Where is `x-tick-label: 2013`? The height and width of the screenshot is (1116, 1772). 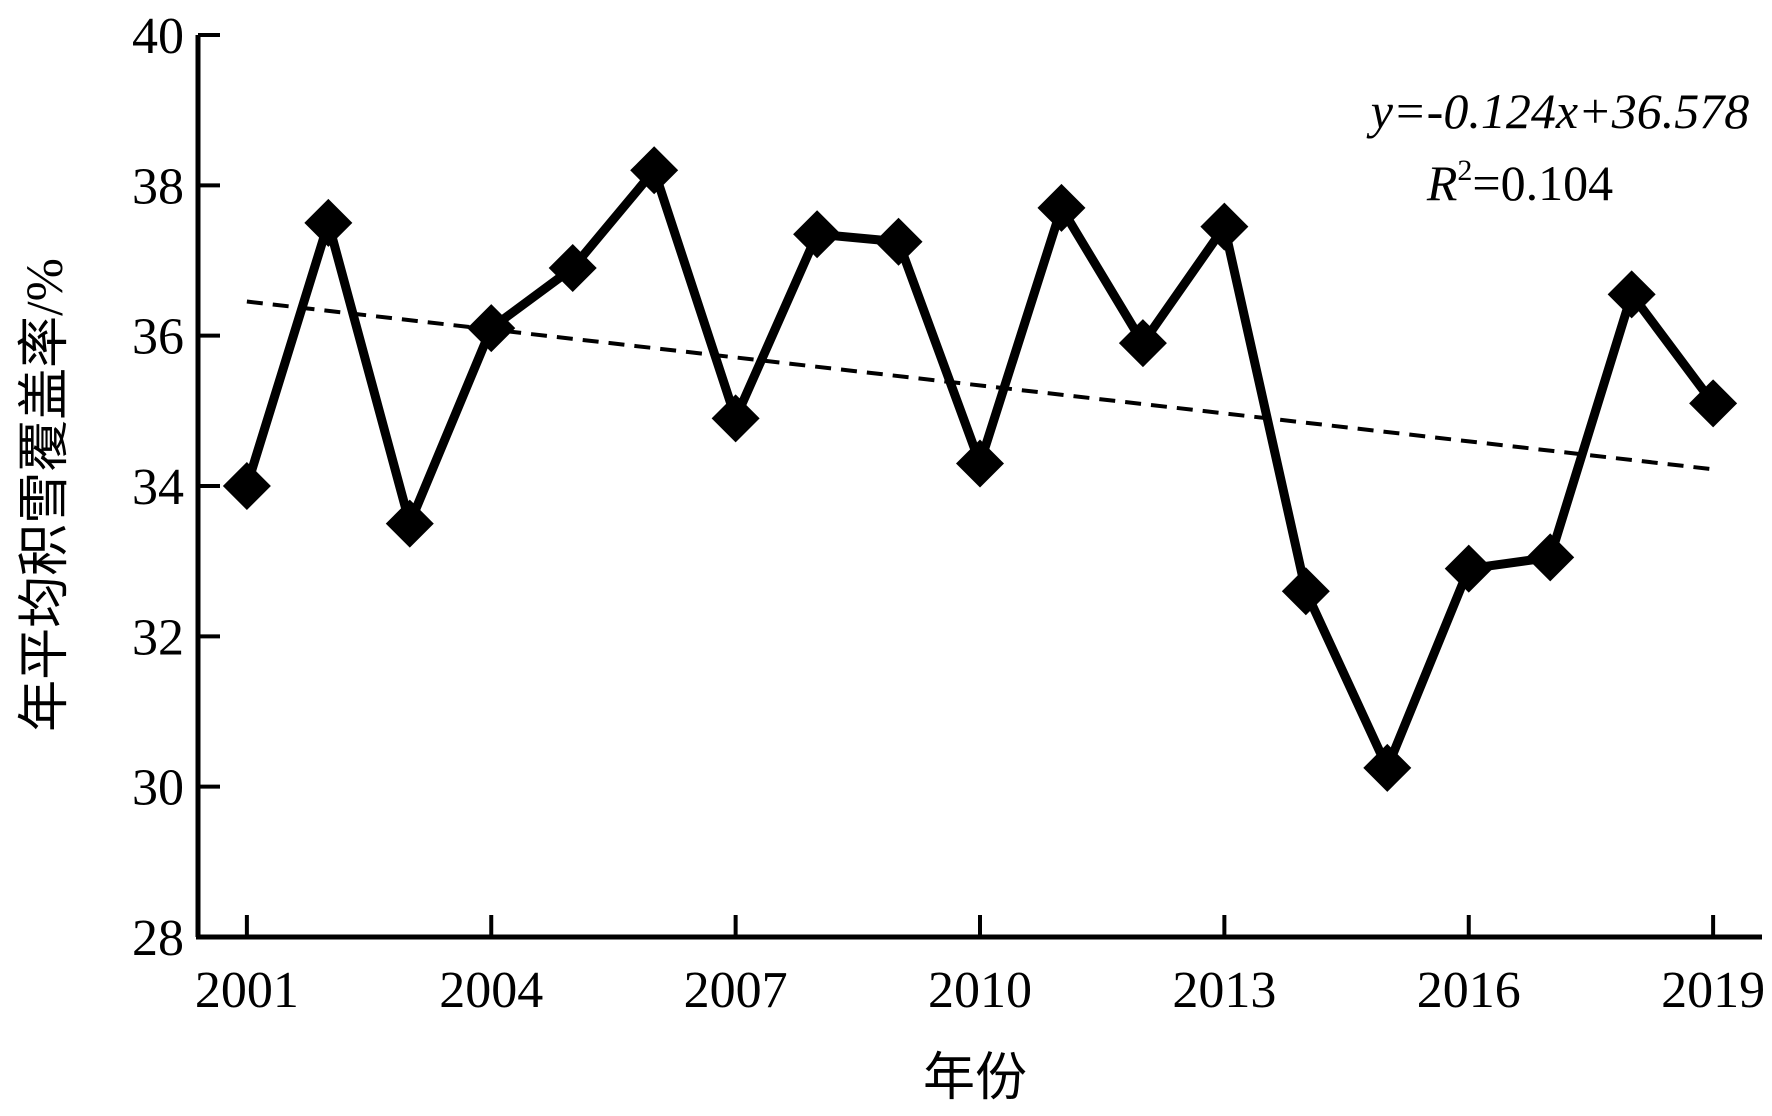
x-tick-label: 2013 is located at coordinates (1224, 990).